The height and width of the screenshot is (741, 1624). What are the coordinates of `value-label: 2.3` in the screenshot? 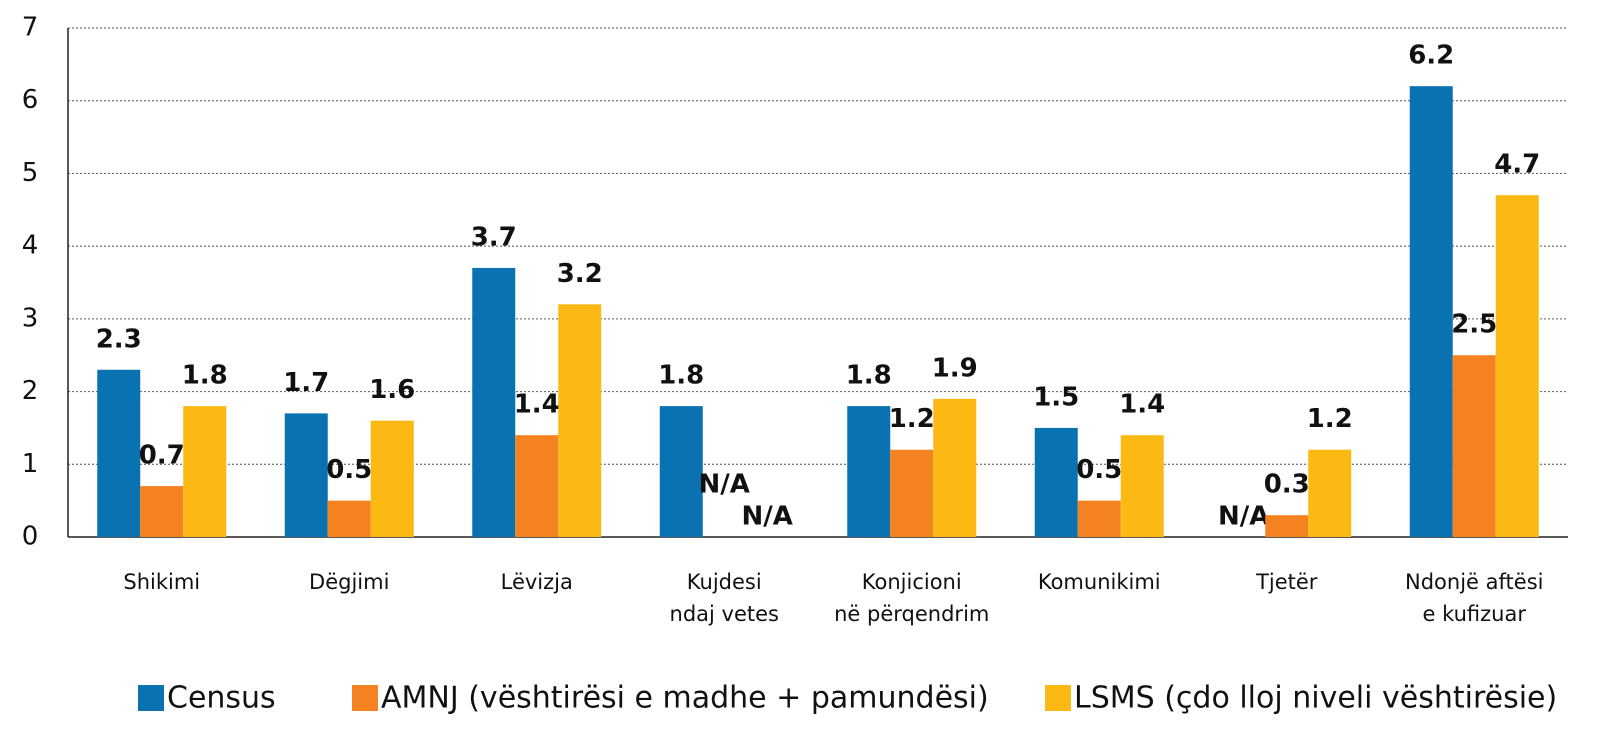 It's located at (119, 339).